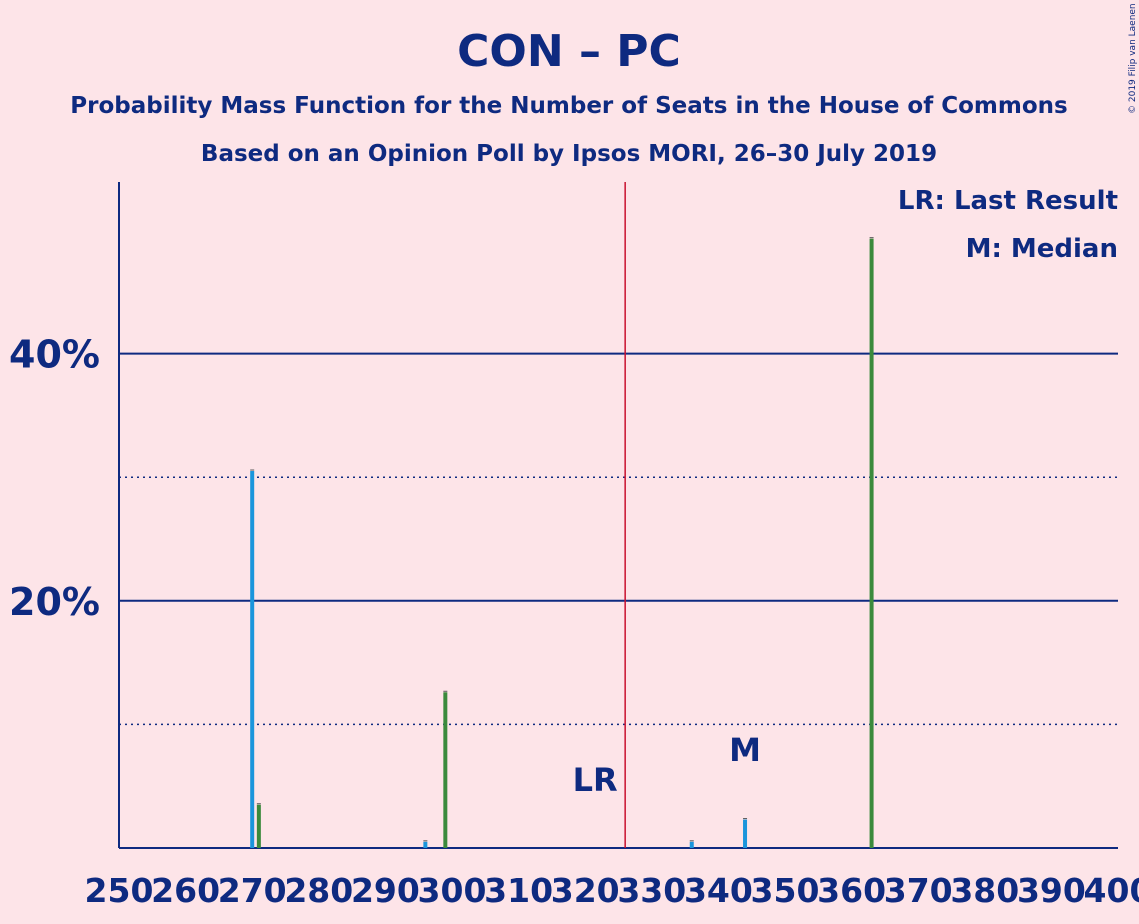  I want to click on y-tick-label: 40%, so click(54, 355).